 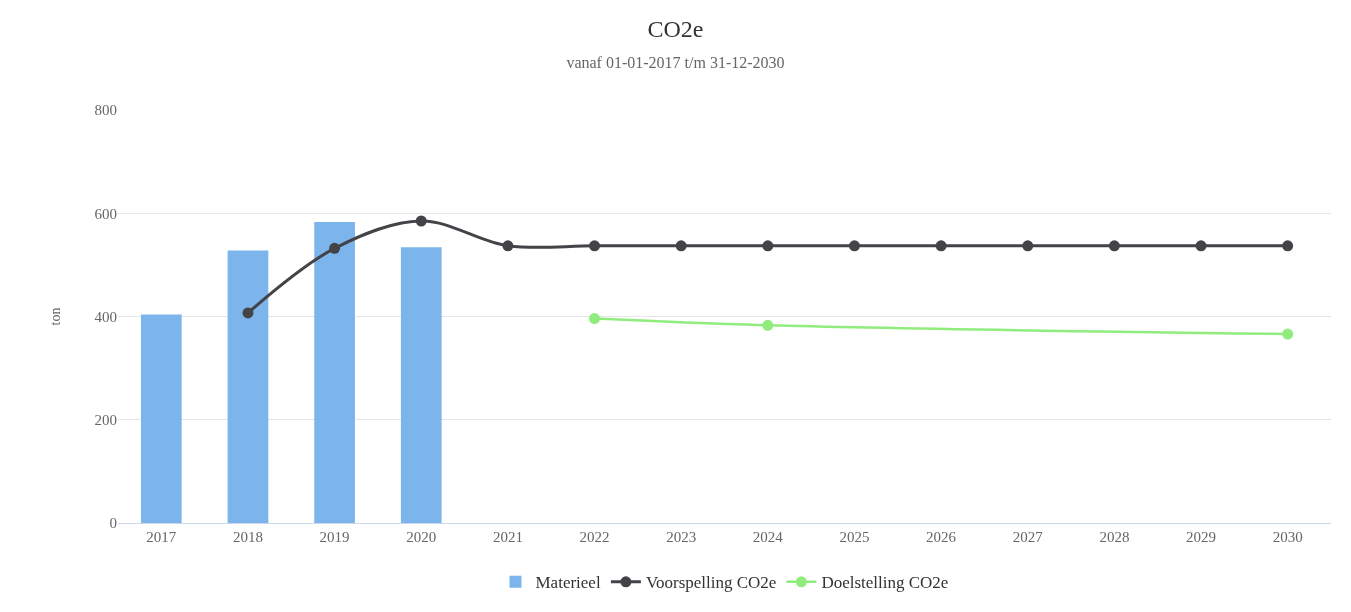 What do you see at coordinates (768, 537) in the screenshot?
I see `x-tick-label: 2024` at bounding box center [768, 537].